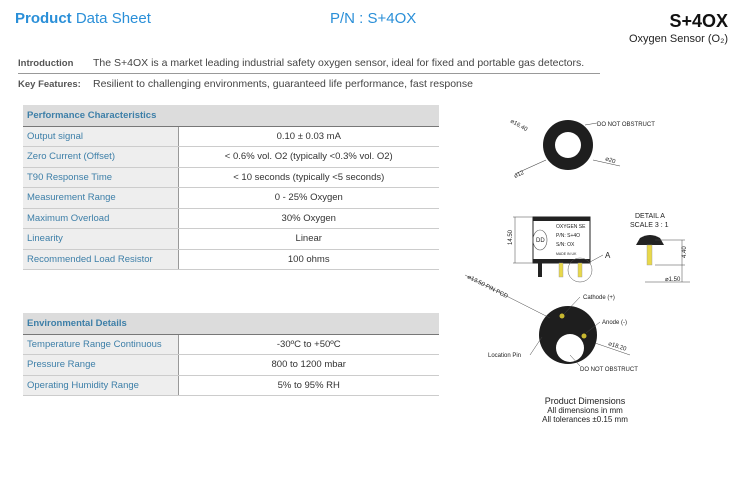 Image resolution: width=753 pixels, height=480 pixels. I want to click on detail-title: DETAIL A, so click(650, 216).